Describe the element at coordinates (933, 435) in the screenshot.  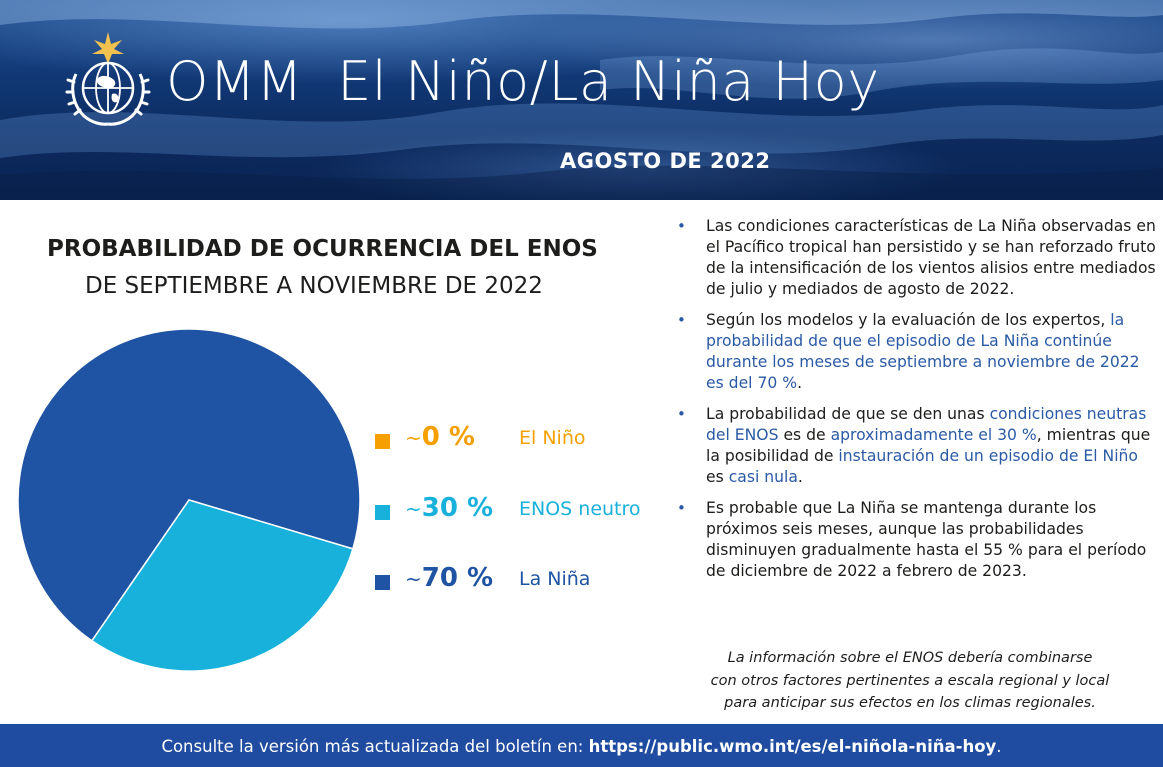
I see `highlighted-text: aproximadamente el 30 %` at that location.